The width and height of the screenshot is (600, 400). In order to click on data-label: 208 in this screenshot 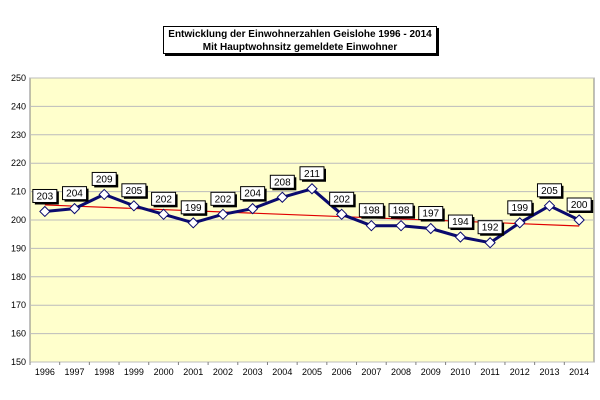, I will do `click(282, 182)`.